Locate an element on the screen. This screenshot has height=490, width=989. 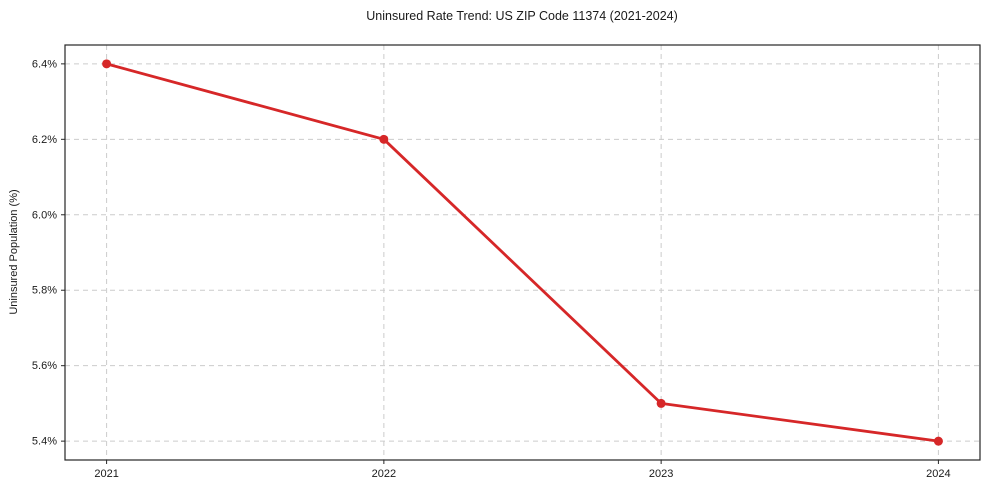
x-tick-label: 2023 is located at coordinates (661, 474).